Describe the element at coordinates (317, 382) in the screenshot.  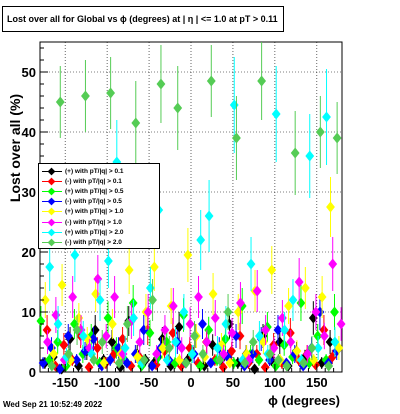
I see `x-tick-label: 150` at that location.